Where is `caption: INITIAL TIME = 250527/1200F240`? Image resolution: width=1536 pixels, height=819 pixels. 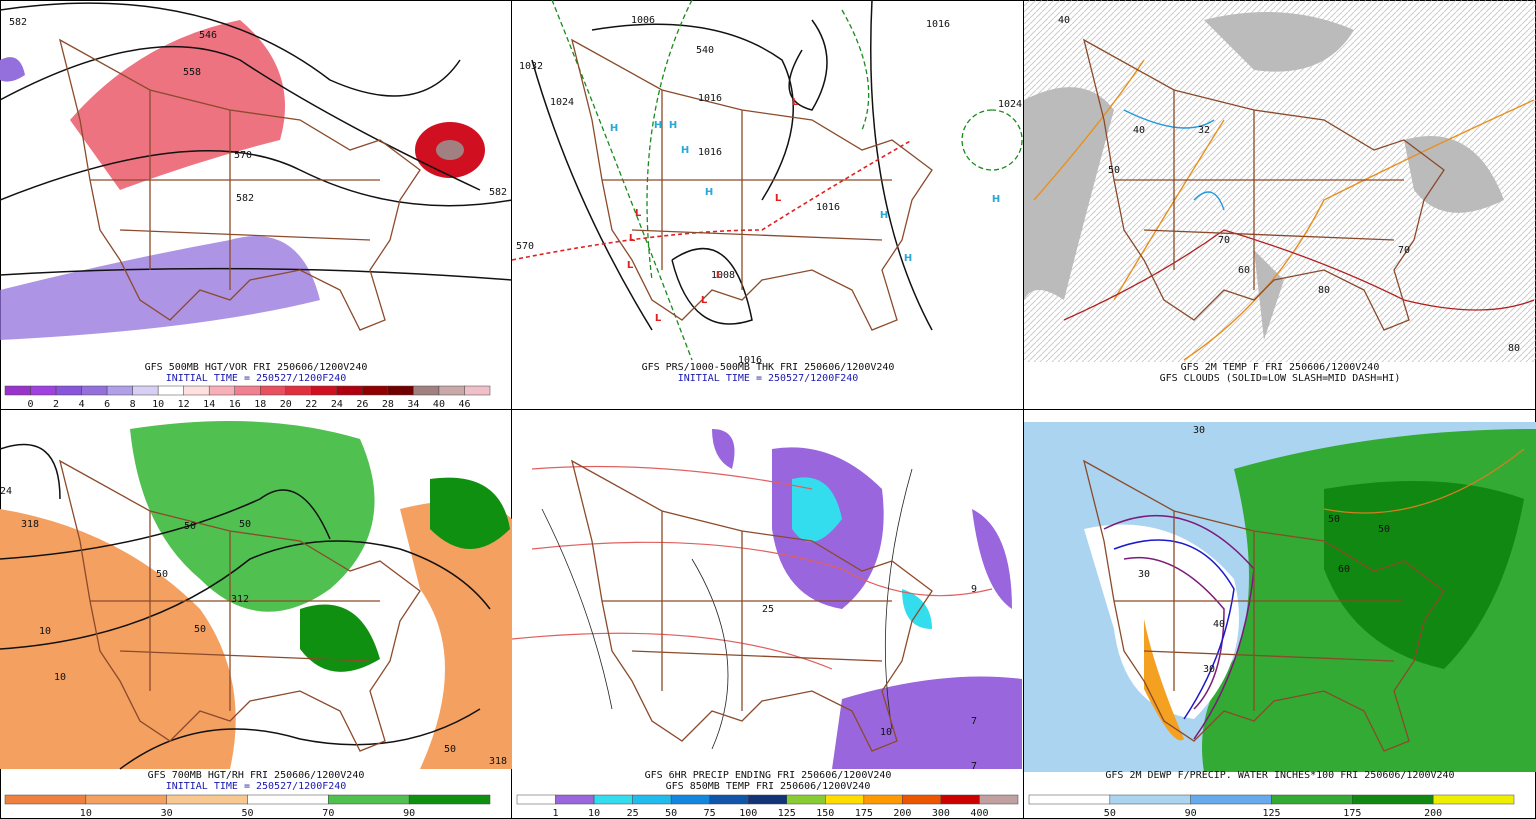
caption: INITIAL TIME = 250527/1200F240 is located at coordinates (256, 786).